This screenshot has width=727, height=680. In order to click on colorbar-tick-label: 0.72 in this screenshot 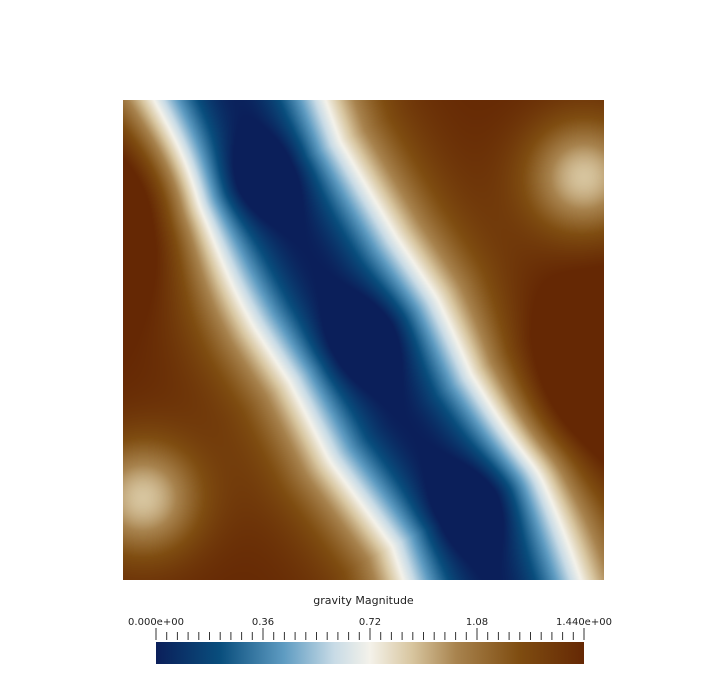, I will do `click(370, 622)`.